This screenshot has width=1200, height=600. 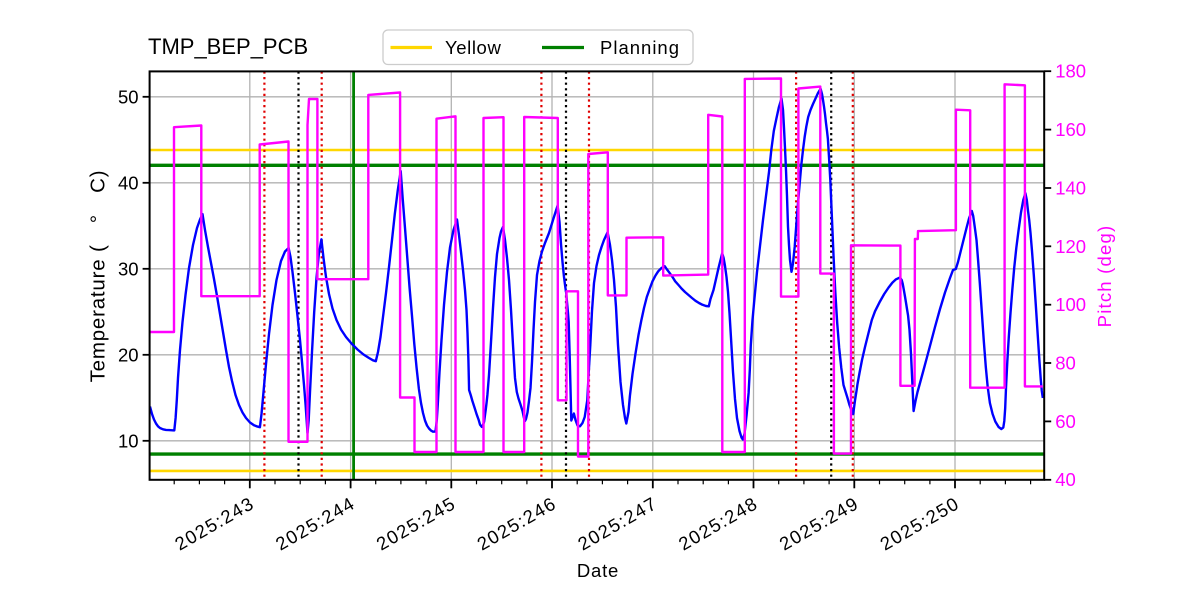 I want to click on svg-text: Pitch (deg), so click(x=1104, y=276).